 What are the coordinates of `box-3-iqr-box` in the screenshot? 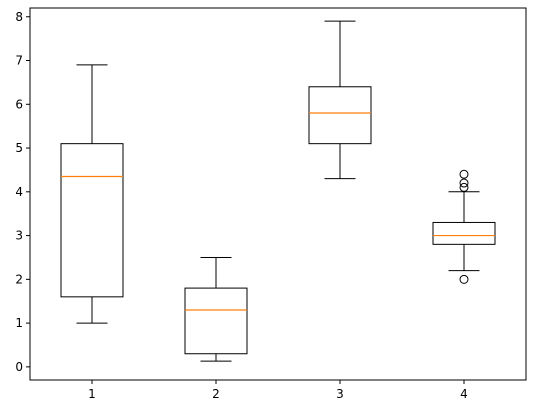 It's located at (340, 115).